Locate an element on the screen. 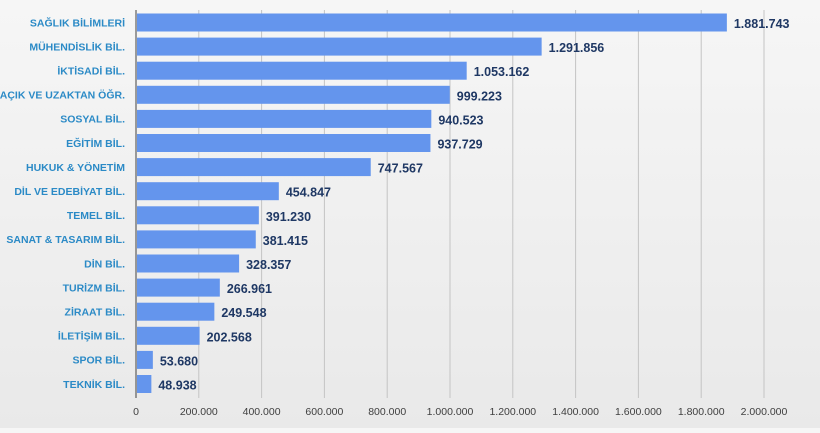 The width and height of the screenshot is (820, 433). value-label: 266.961 is located at coordinates (249, 289).